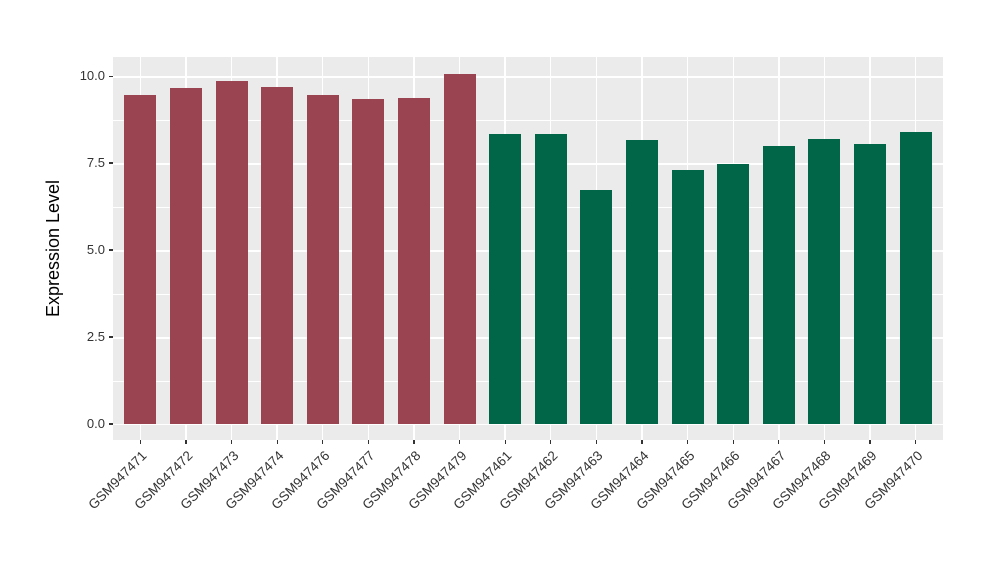  Describe the element at coordinates (687, 297) in the screenshot. I see `bar-GSM947465` at that location.